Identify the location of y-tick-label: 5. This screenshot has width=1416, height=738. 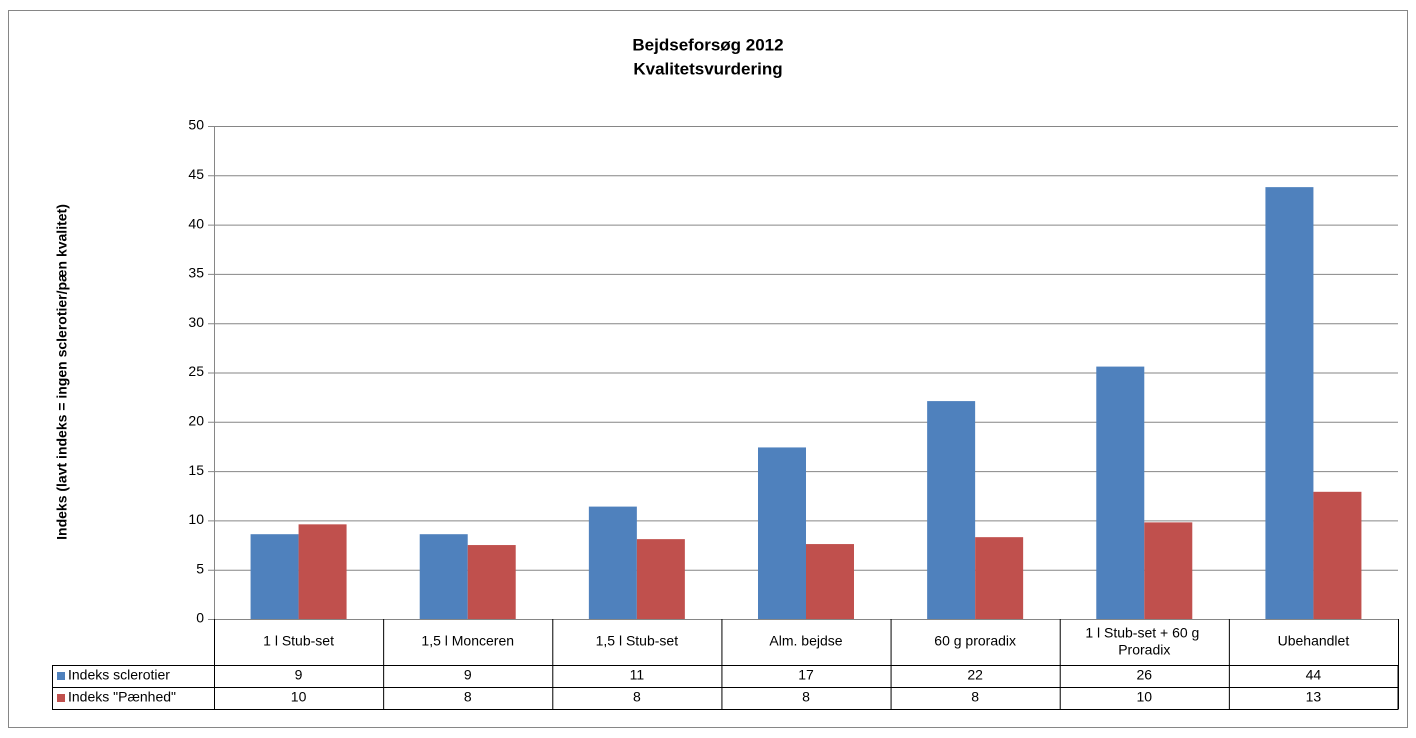
(200, 568).